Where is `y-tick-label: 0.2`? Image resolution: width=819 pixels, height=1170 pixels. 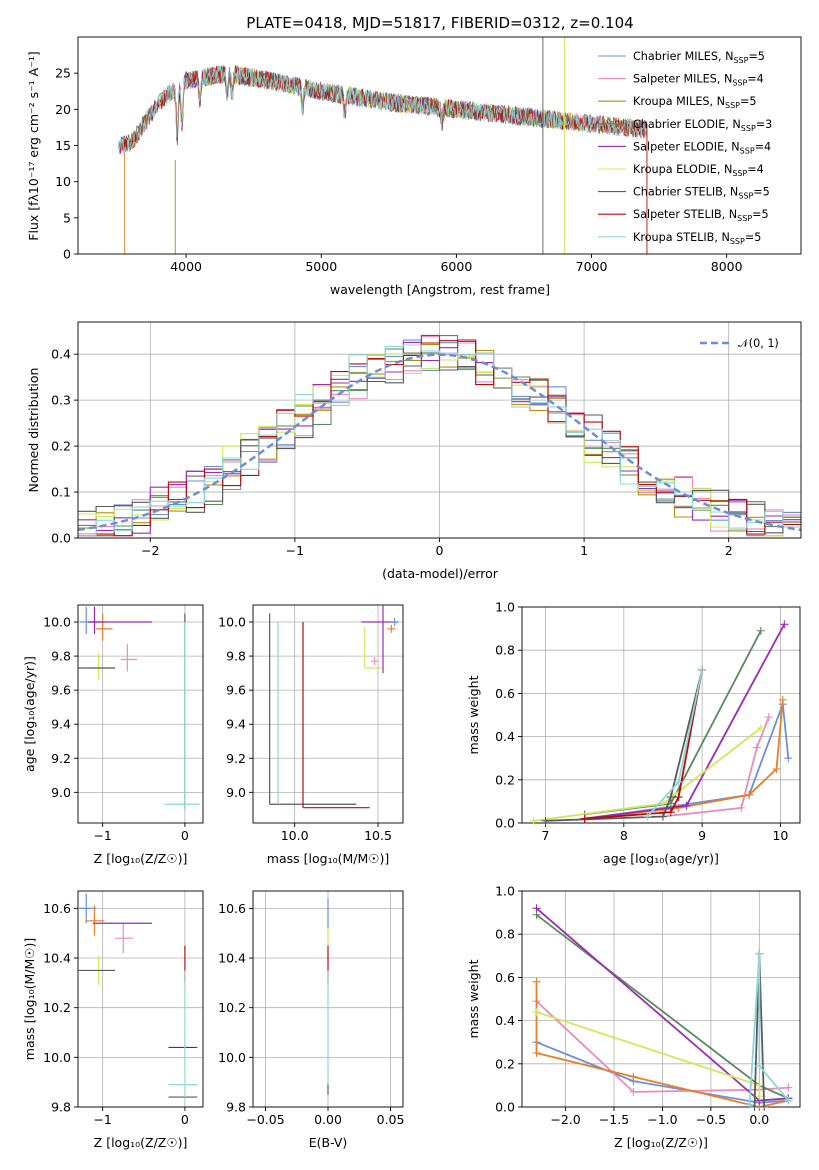
y-tick-label: 0.2 is located at coordinates (505, 1063).